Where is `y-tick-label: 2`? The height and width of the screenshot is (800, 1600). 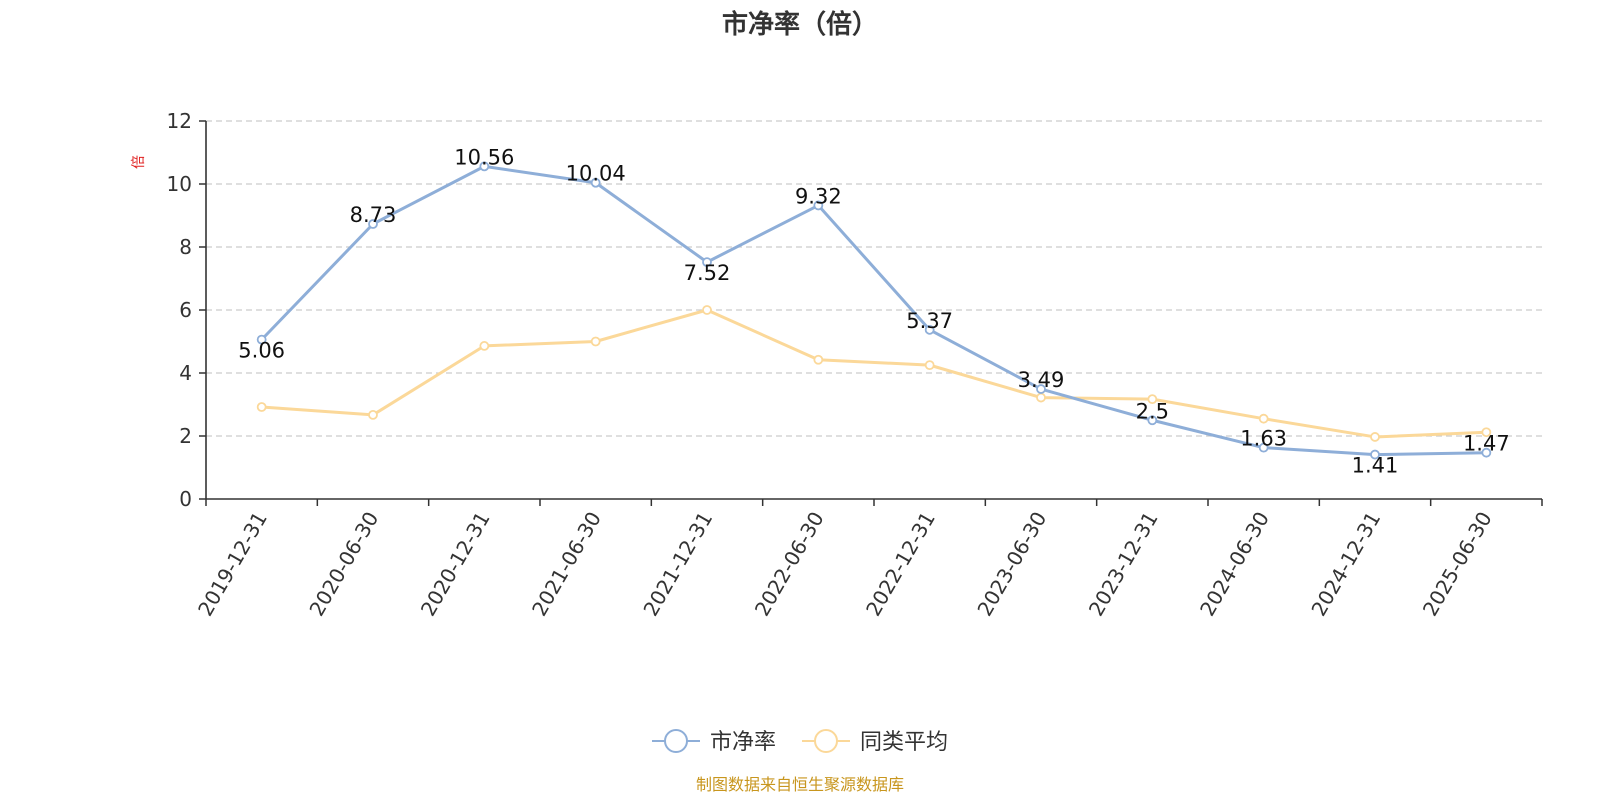 y-tick-label: 2 is located at coordinates (185, 436).